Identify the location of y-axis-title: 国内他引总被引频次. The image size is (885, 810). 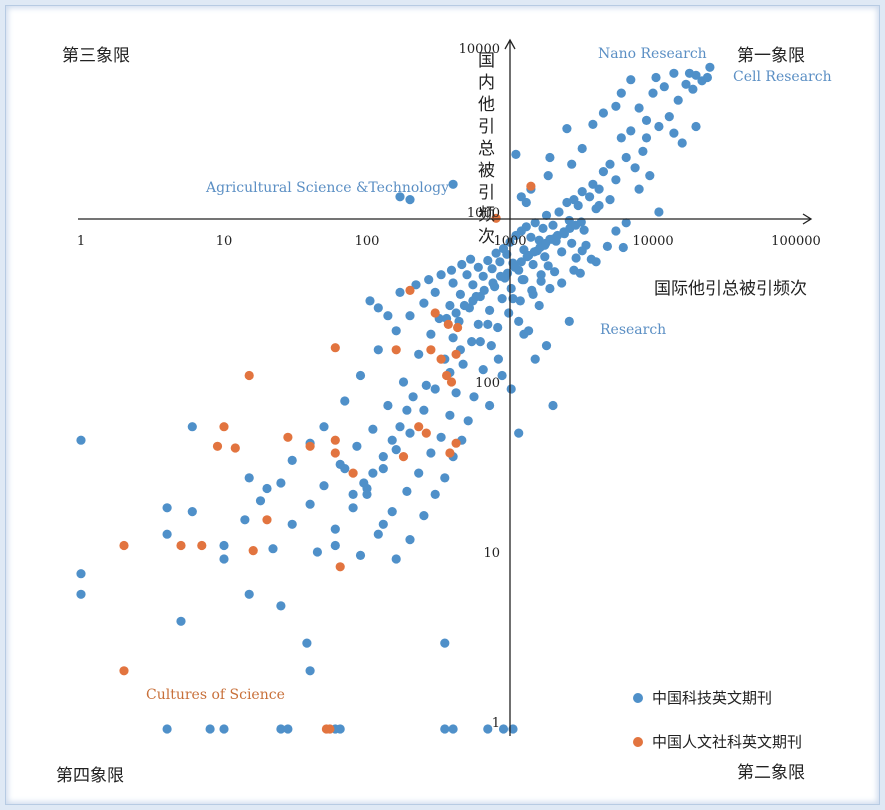
(486, 149).